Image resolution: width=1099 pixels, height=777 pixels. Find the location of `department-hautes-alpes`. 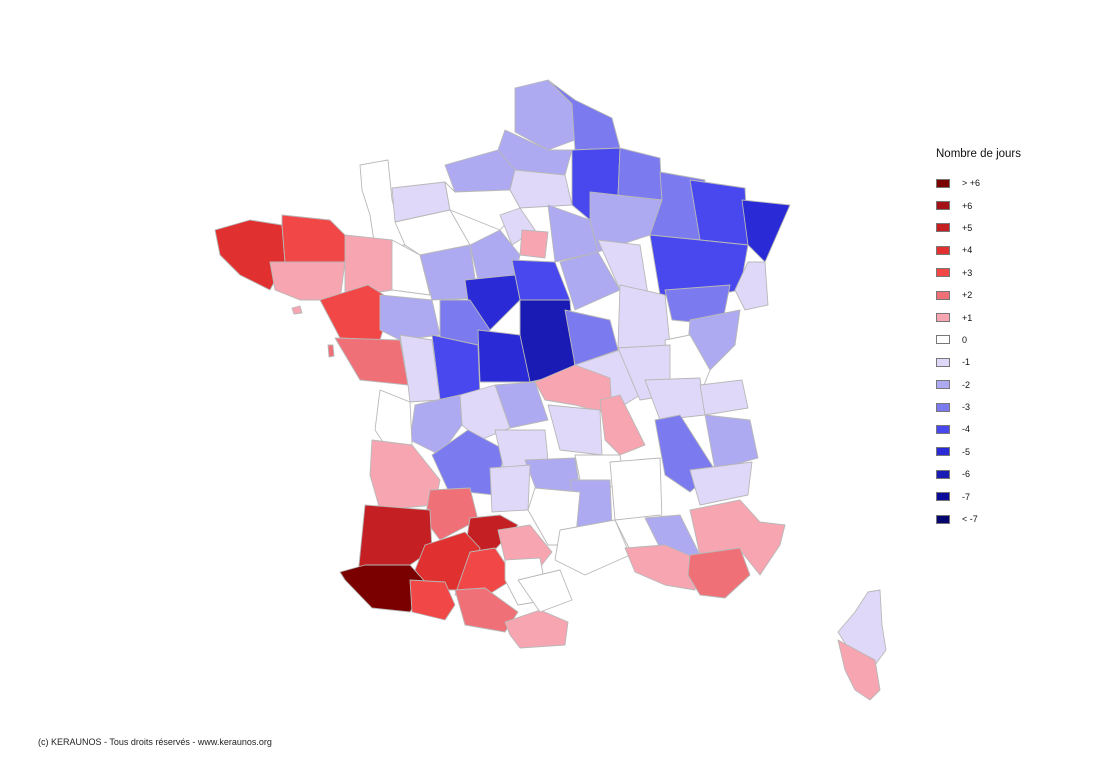

department-hautes-alpes is located at coordinates (721, 483).